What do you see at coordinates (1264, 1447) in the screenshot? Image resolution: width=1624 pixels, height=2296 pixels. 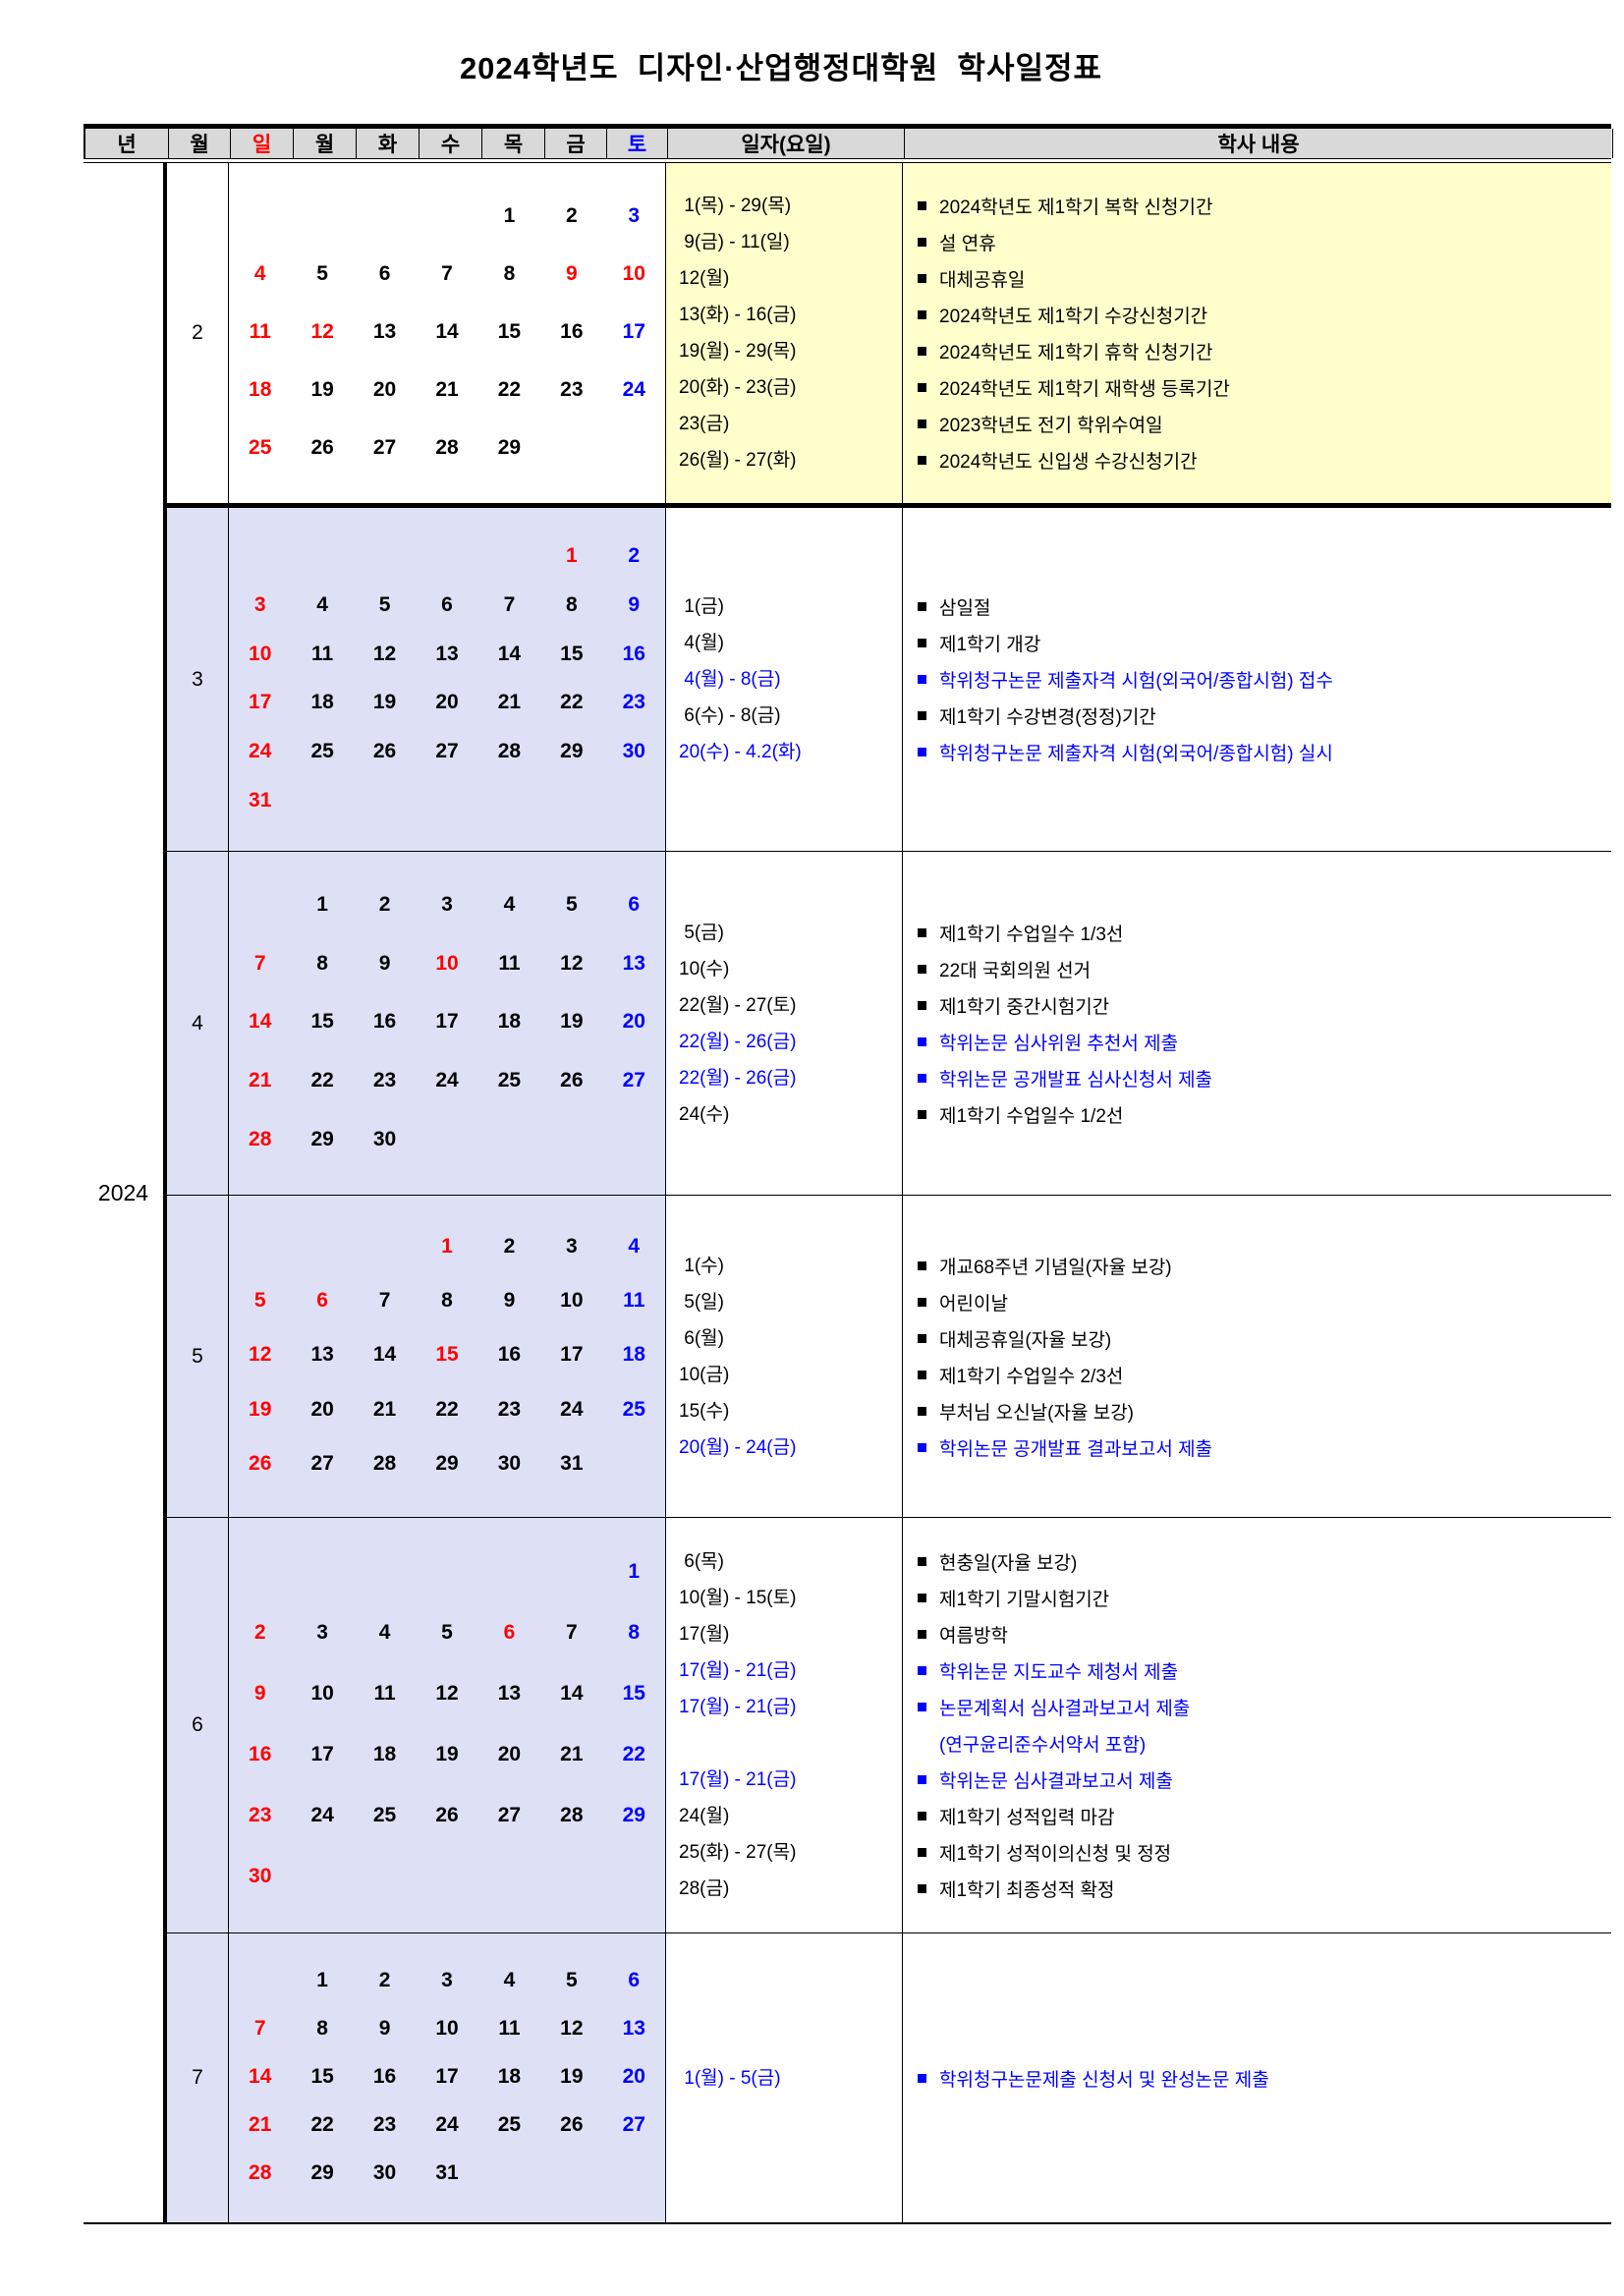 I see `event-line: 학위논문 공개발표 결과보고서 제출` at bounding box center [1264, 1447].